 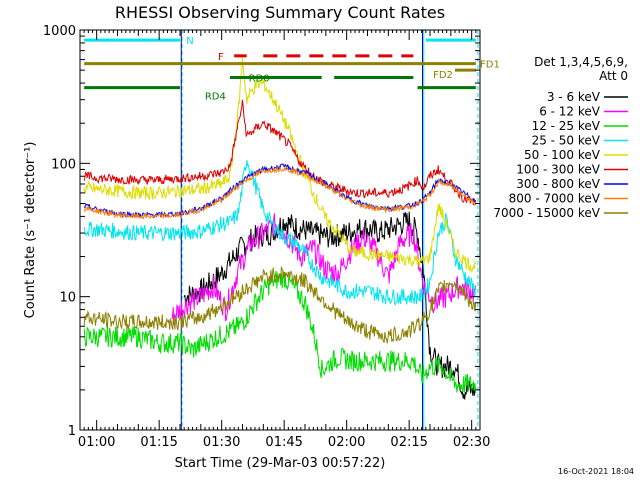 What do you see at coordinates (59, 31) in the screenshot?
I see `y-tick-label: 1000` at bounding box center [59, 31].